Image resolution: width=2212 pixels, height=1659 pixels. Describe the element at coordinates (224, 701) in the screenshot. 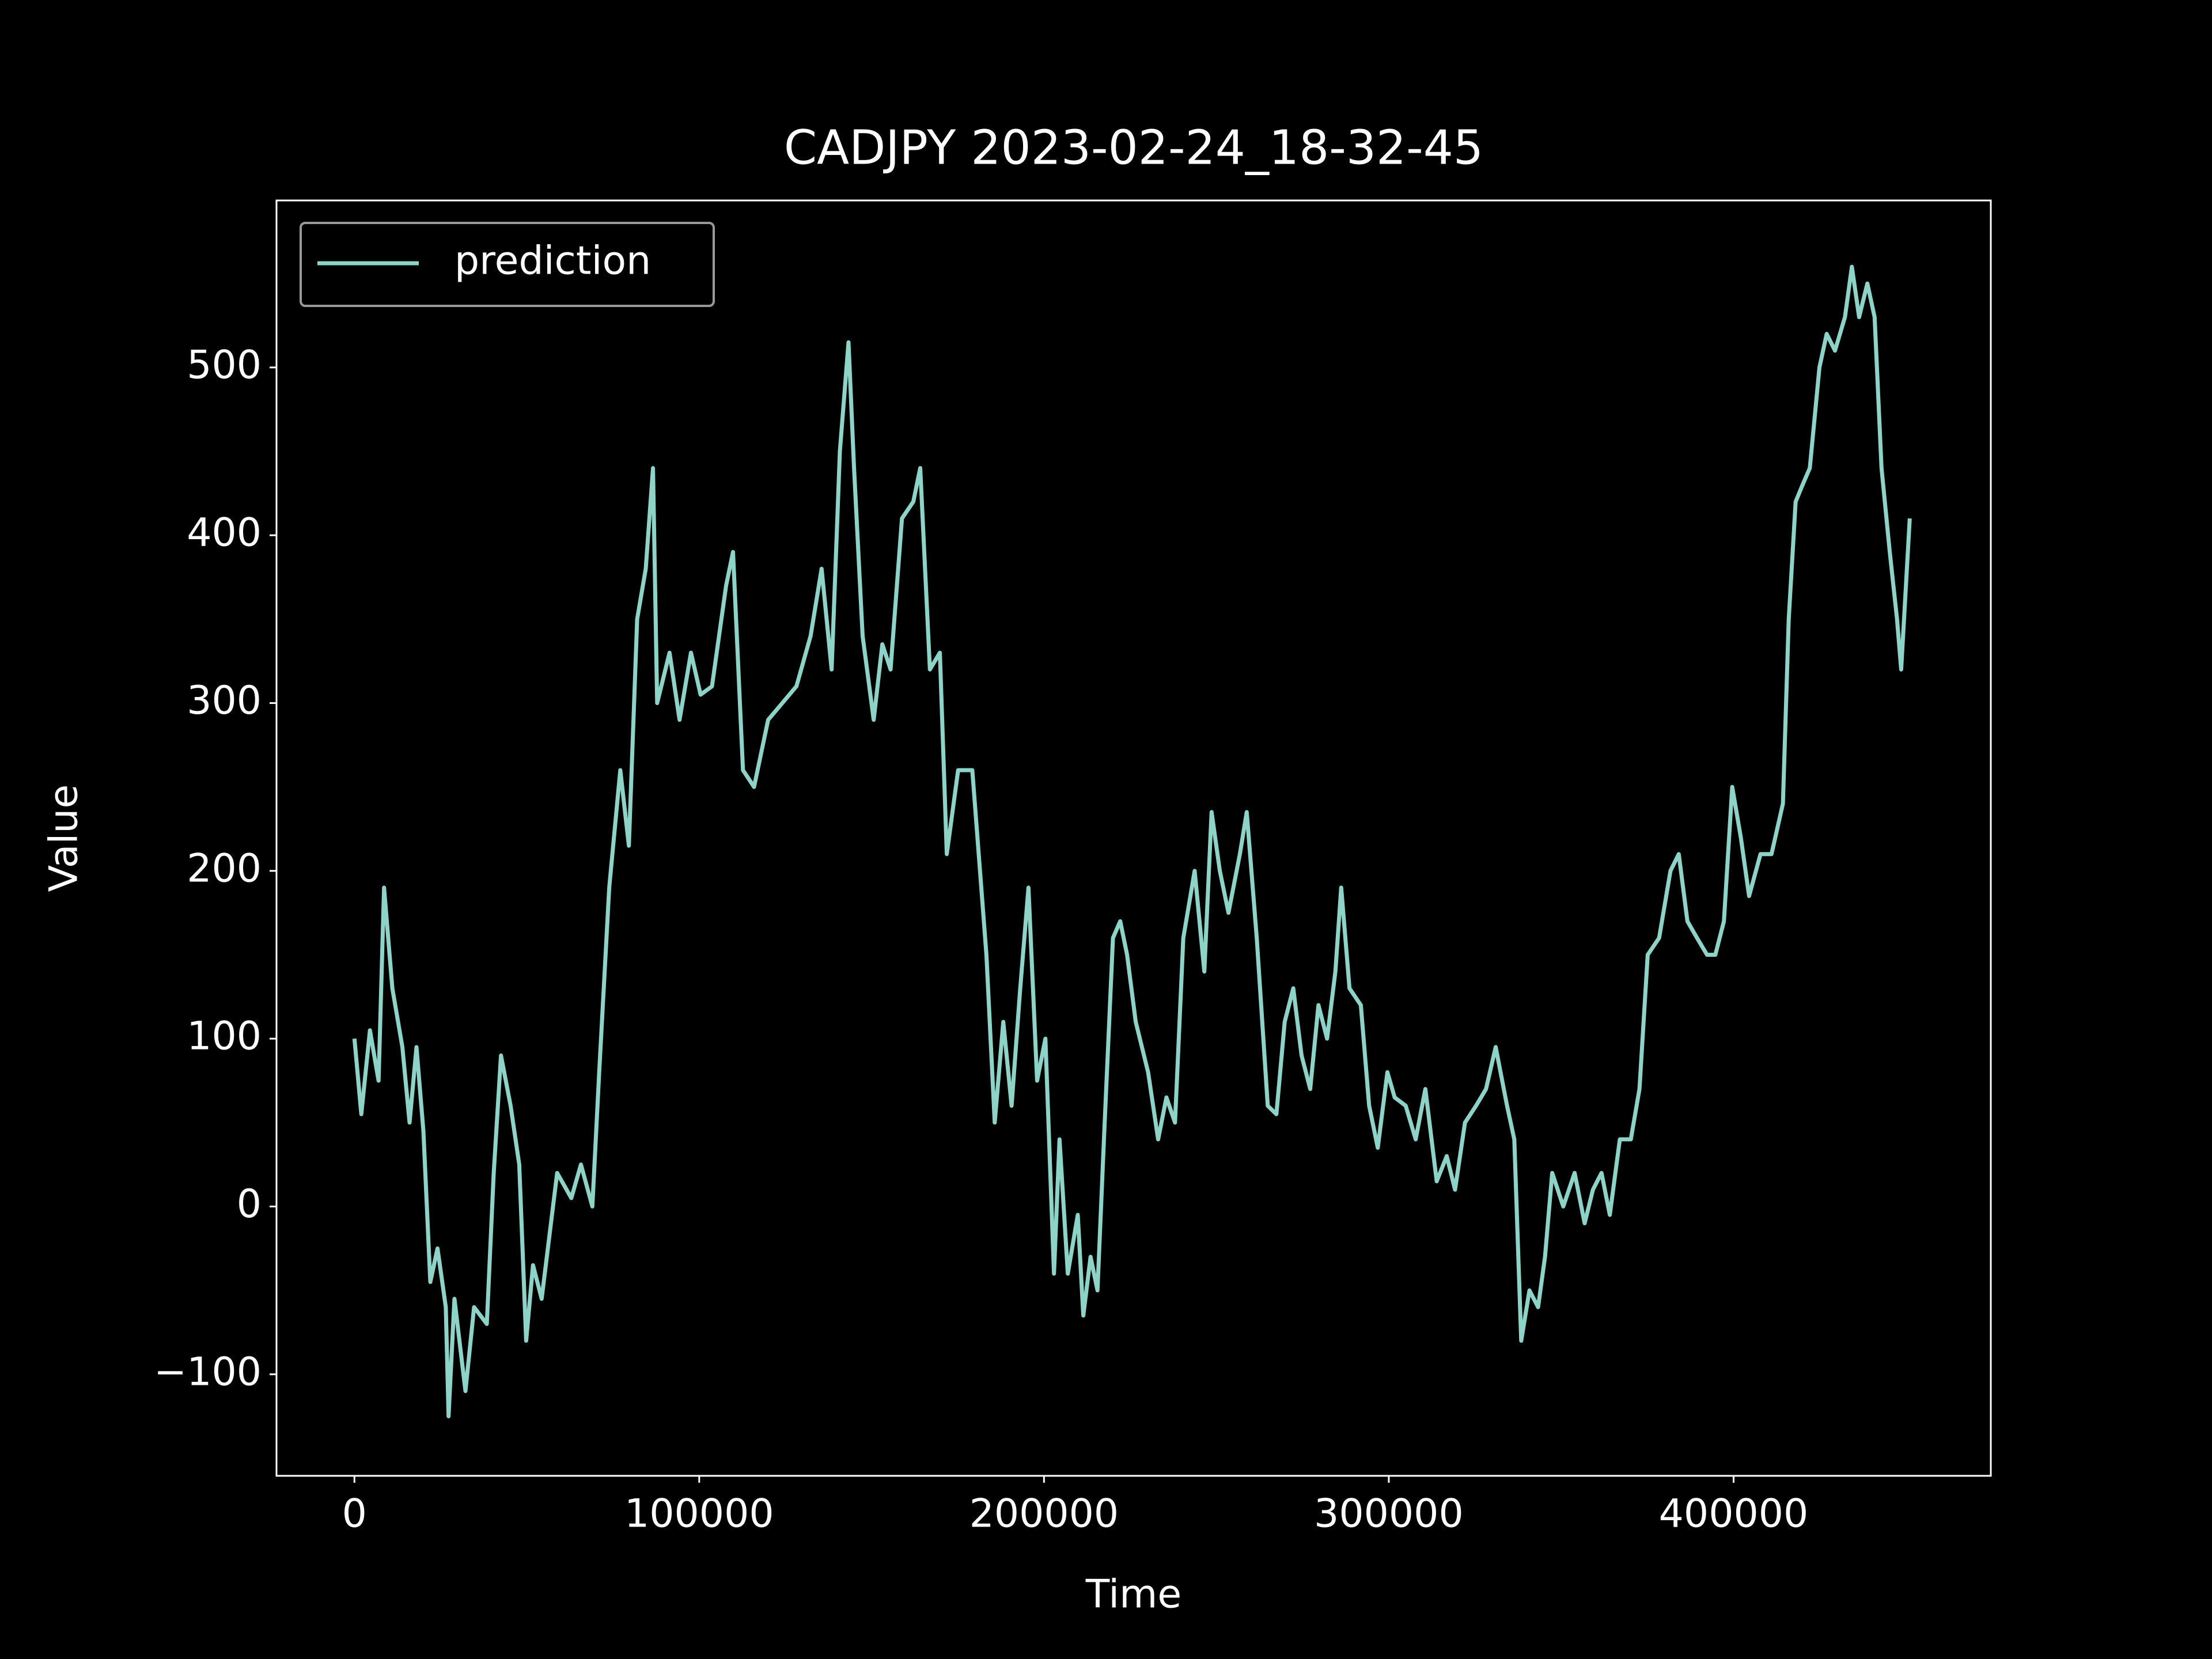

I see `y-tick-label: 300` at that location.